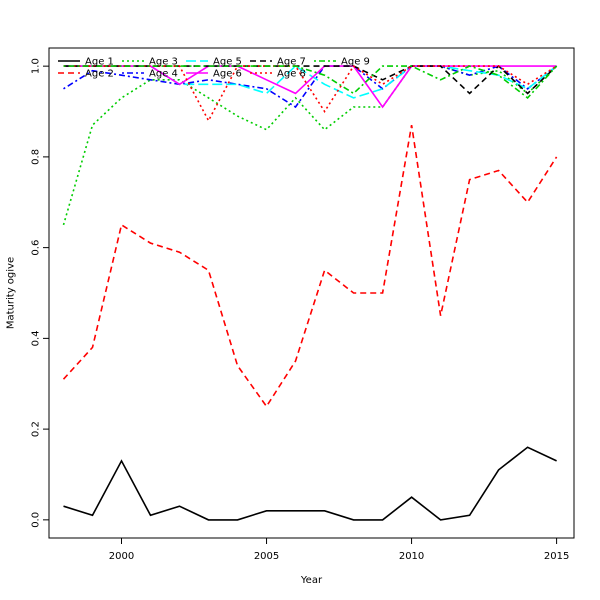 Image resolution: width=600 pixels, height=600 pixels. I want to click on legend-label-age-6: Age 6, so click(227, 74).